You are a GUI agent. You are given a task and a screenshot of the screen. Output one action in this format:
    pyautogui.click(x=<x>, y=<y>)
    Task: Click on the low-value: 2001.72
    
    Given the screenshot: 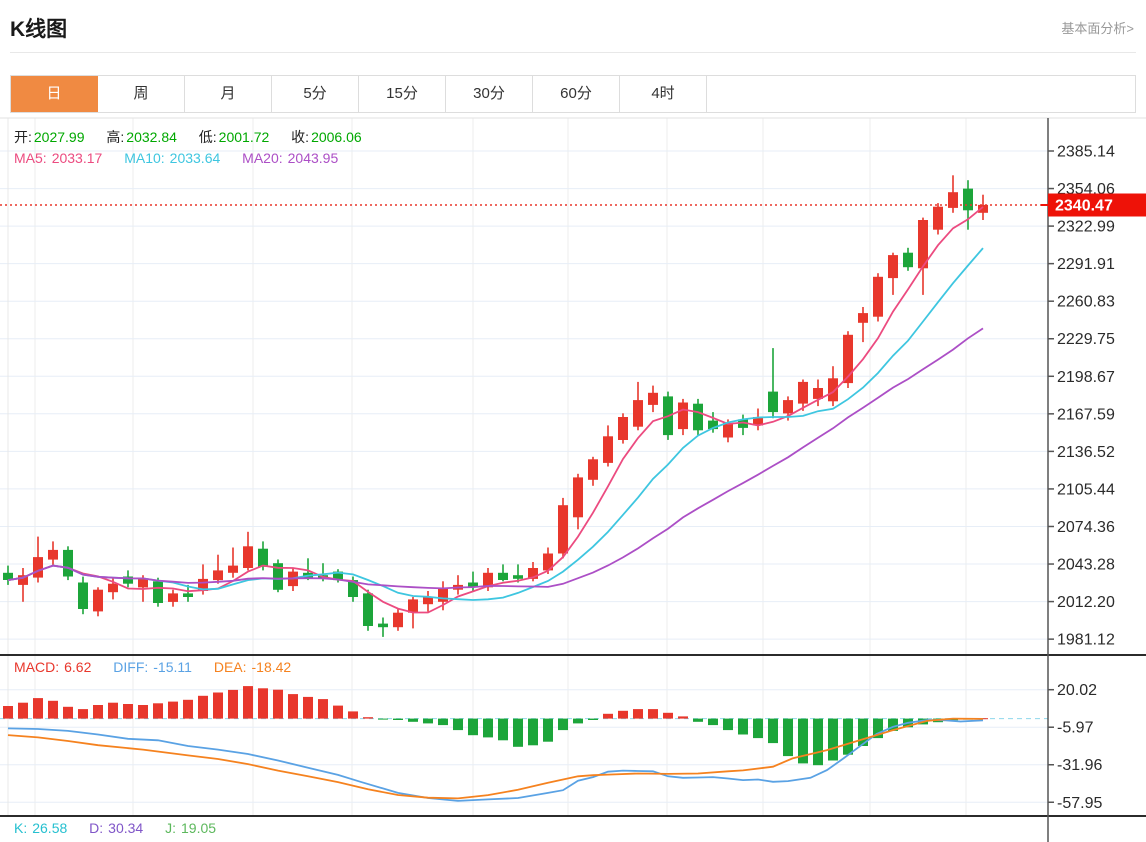 What is the action you would take?
    pyautogui.click(x=244, y=137)
    